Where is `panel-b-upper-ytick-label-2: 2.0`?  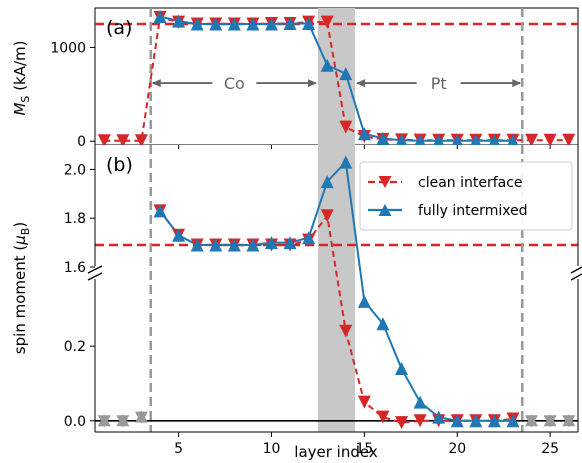 panel-b-upper-ytick-label-2: 2.0 is located at coordinates (75, 170).